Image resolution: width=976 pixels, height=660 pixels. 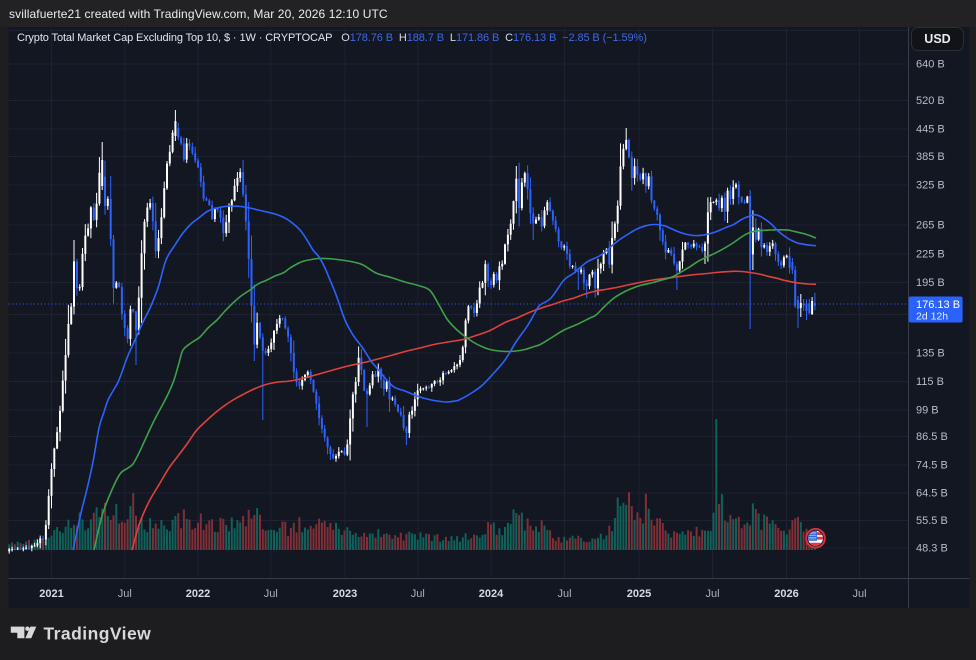 What do you see at coordinates (930, 186) in the screenshot?
I see `svg-text: 325 B` at bounding box center [930, 186].